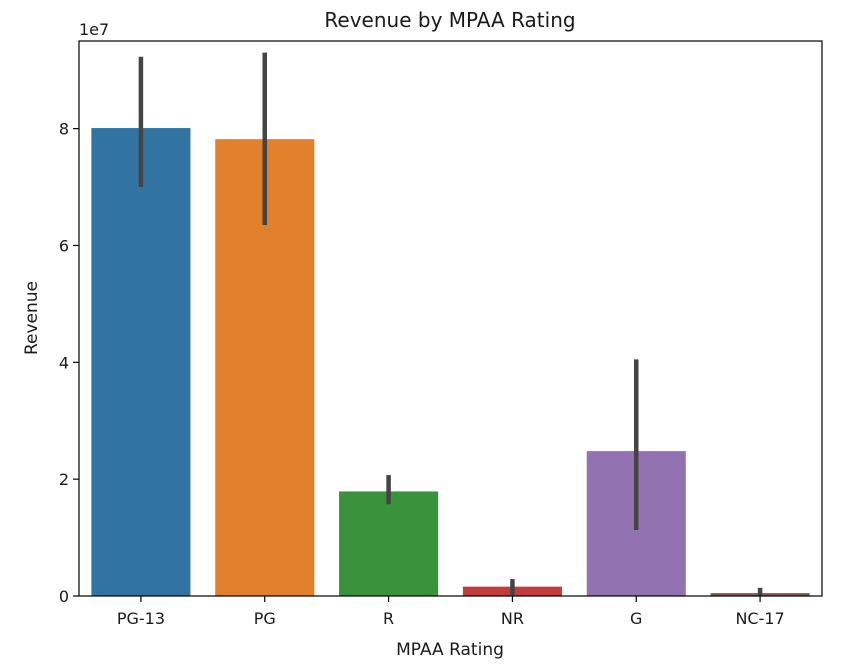 This screenshot has width=862, height=664. Describe the element at coordinates (389, 543) in the screenshot. I see `bar-r` at that location.